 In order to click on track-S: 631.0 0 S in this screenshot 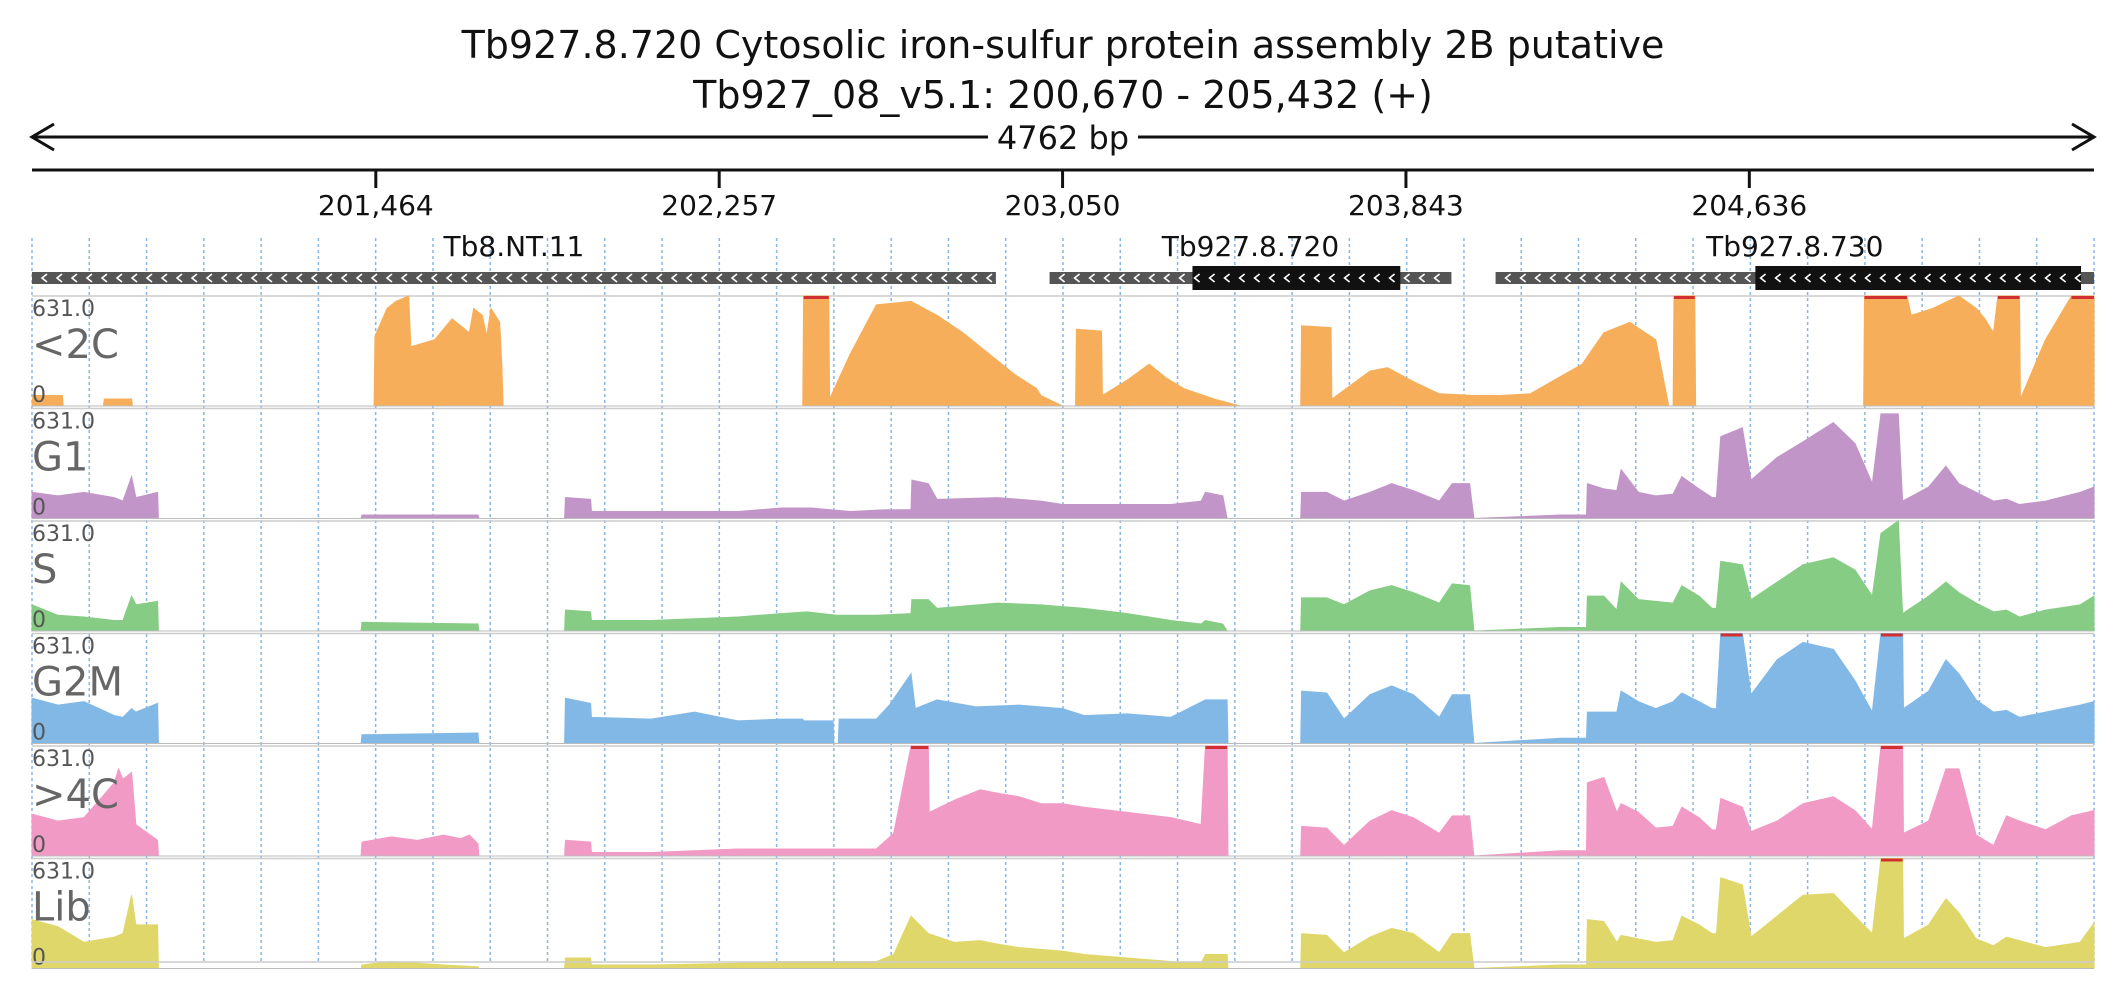, I will do `click(1063, 576)`.